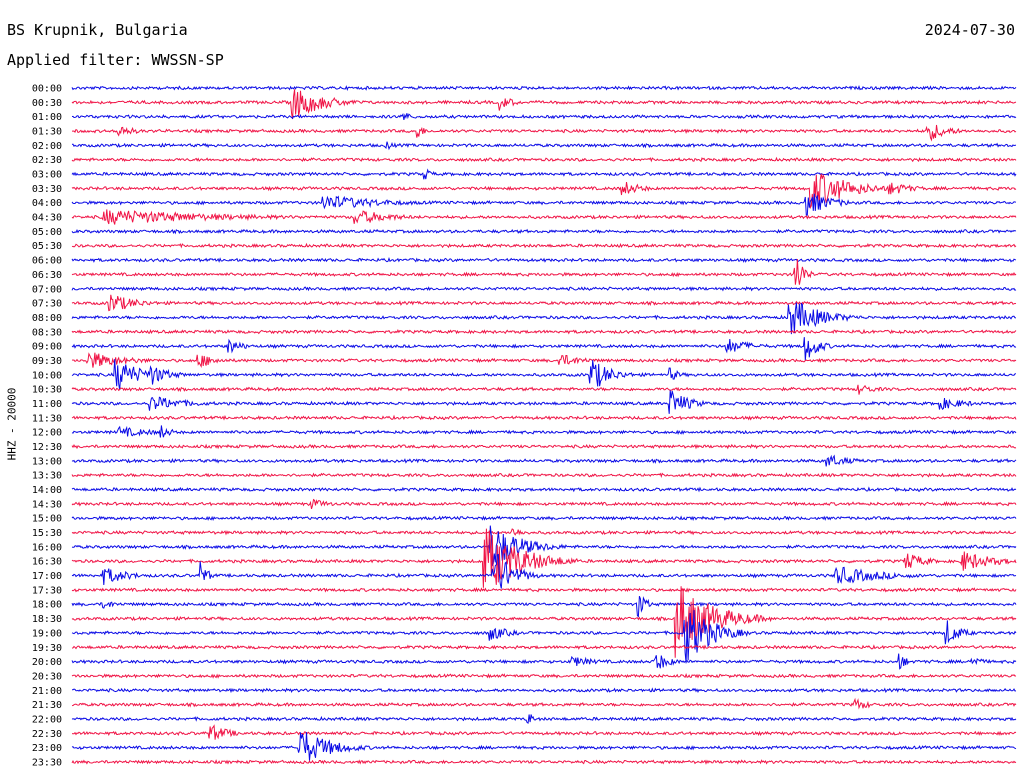 The image size is (1024, 780). I want to click on row-time-label: 20:30, so click(47, 676).